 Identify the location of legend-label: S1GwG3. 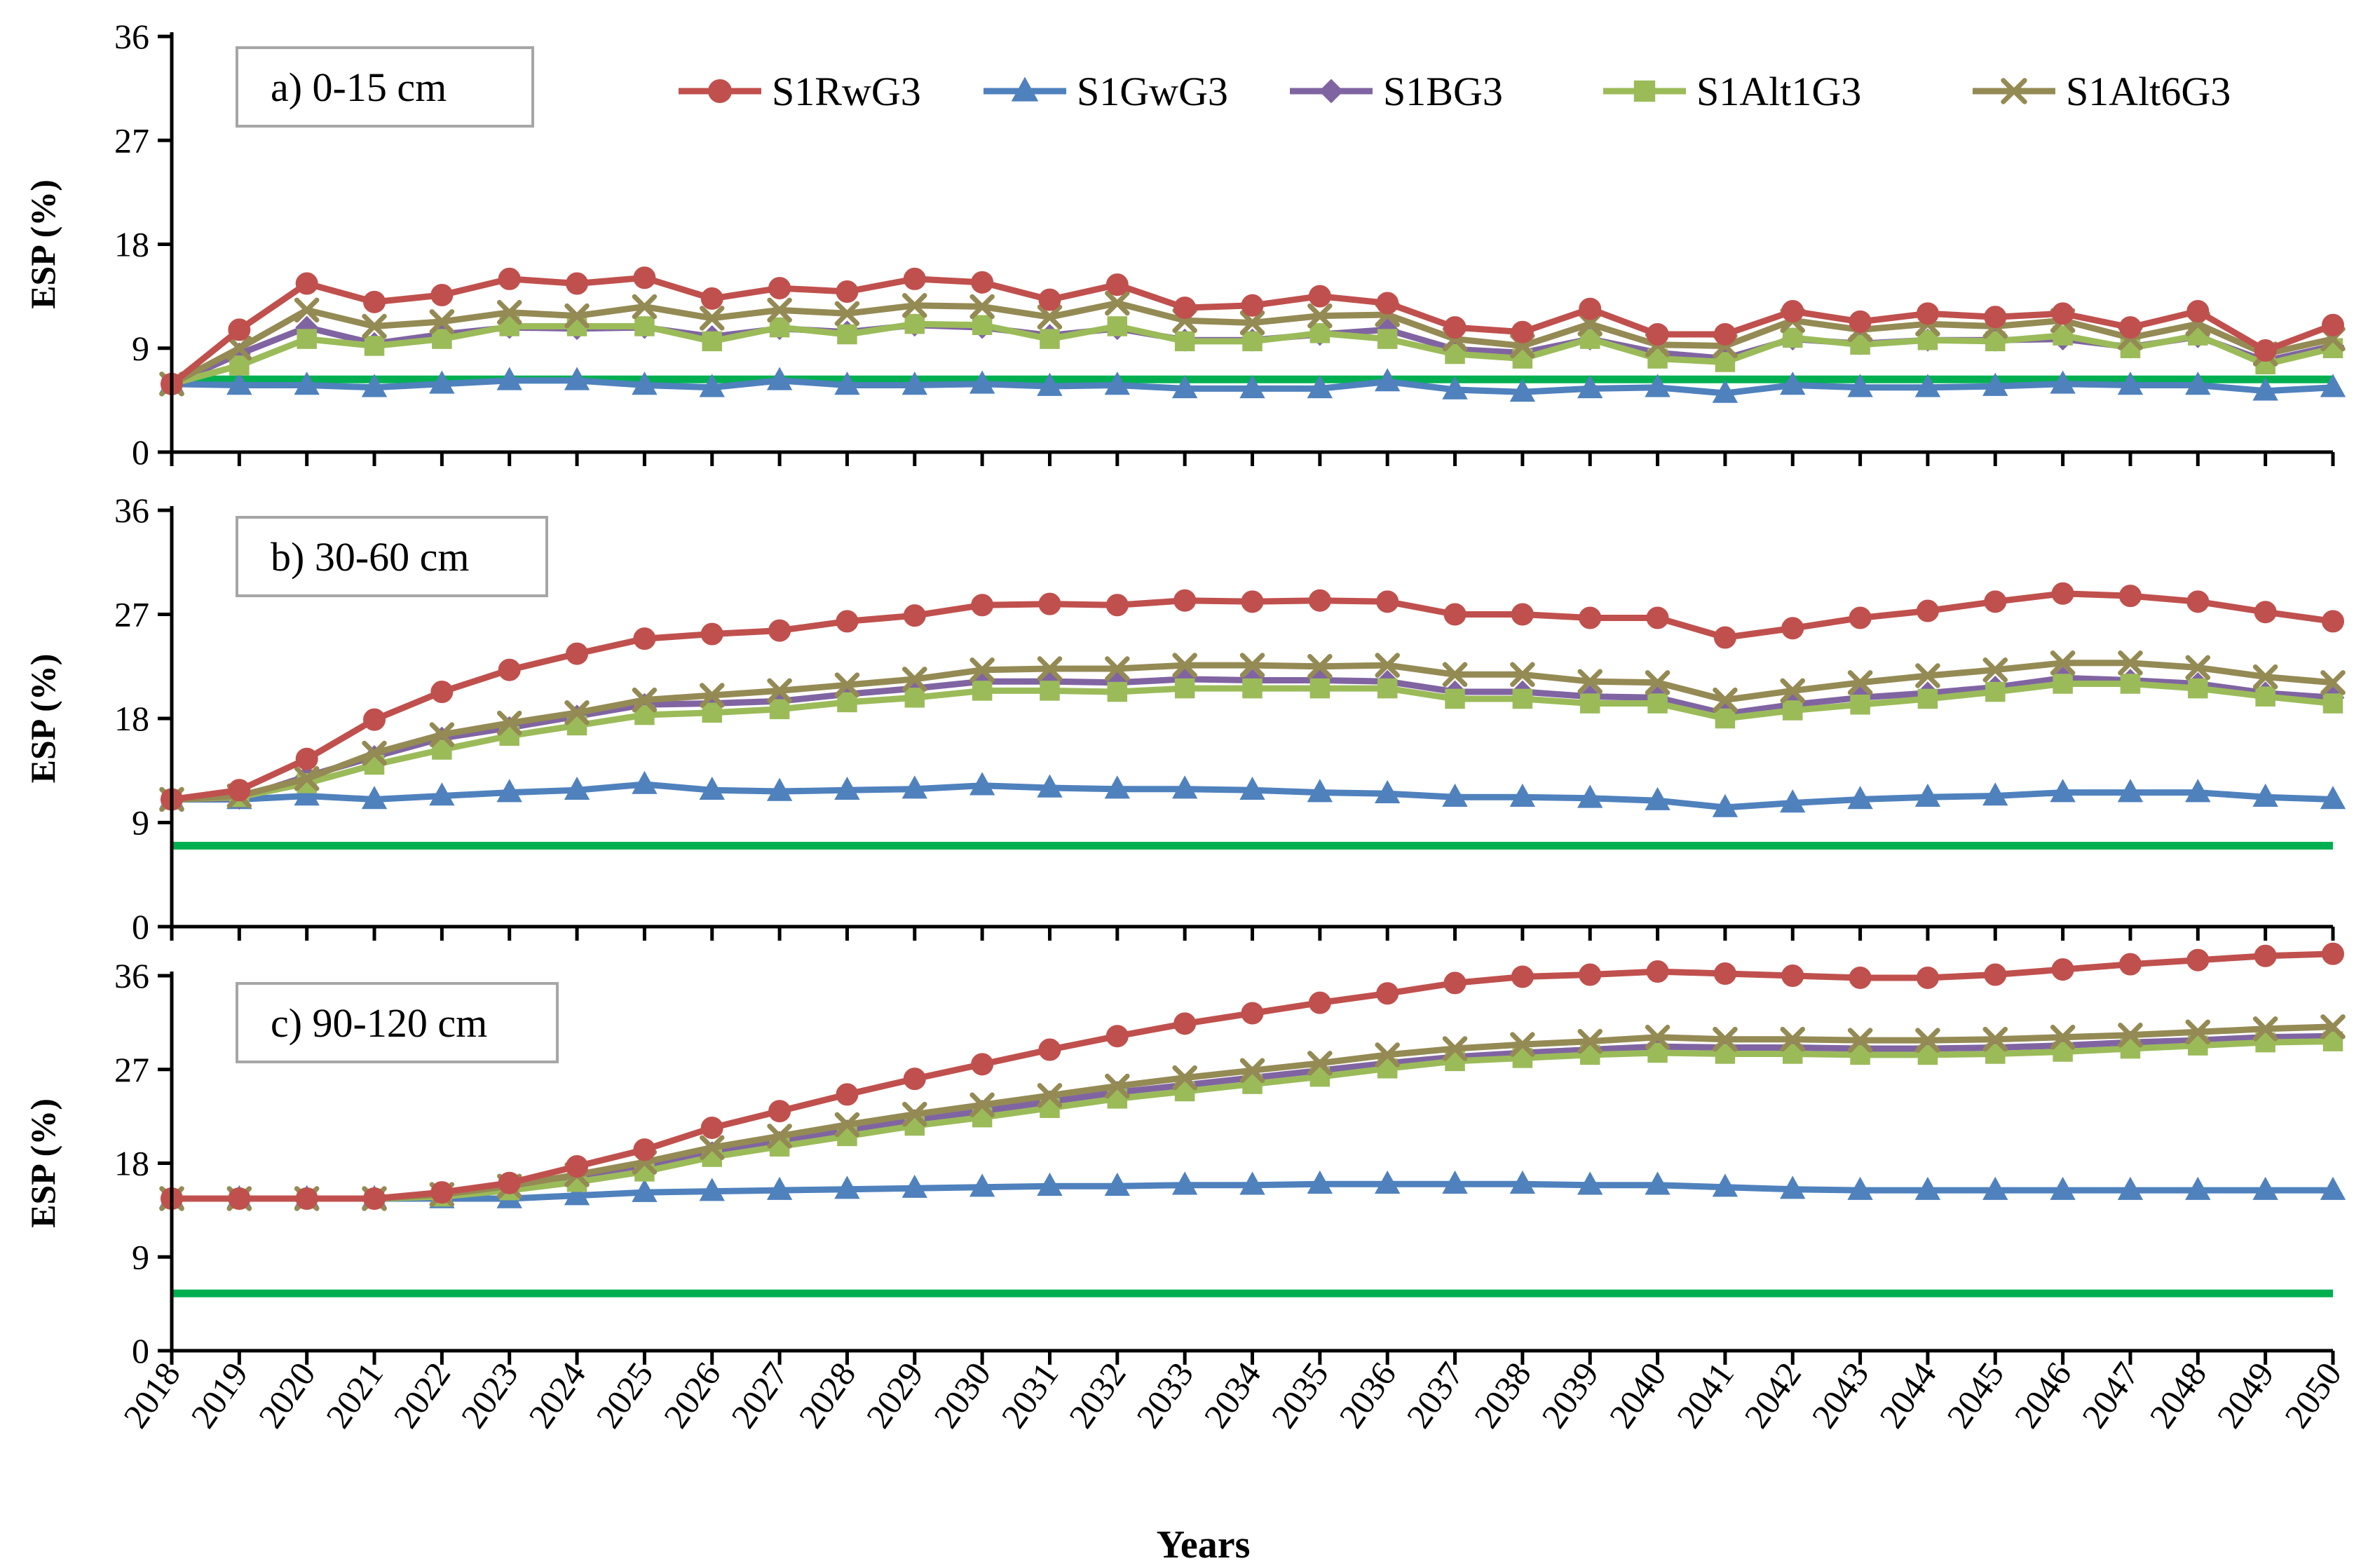
(1152, 91).